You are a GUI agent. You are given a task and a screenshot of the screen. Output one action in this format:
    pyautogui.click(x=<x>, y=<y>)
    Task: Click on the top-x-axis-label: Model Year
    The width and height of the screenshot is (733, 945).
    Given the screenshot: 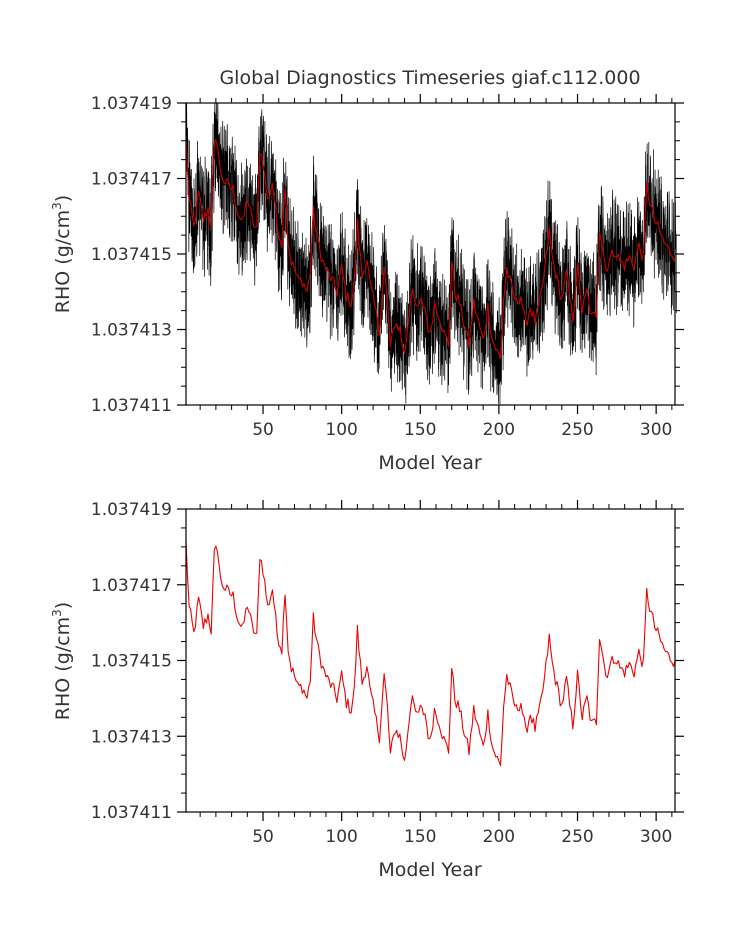 What is the action you would take?
    pyautogui.click(x=430, y=463)
    